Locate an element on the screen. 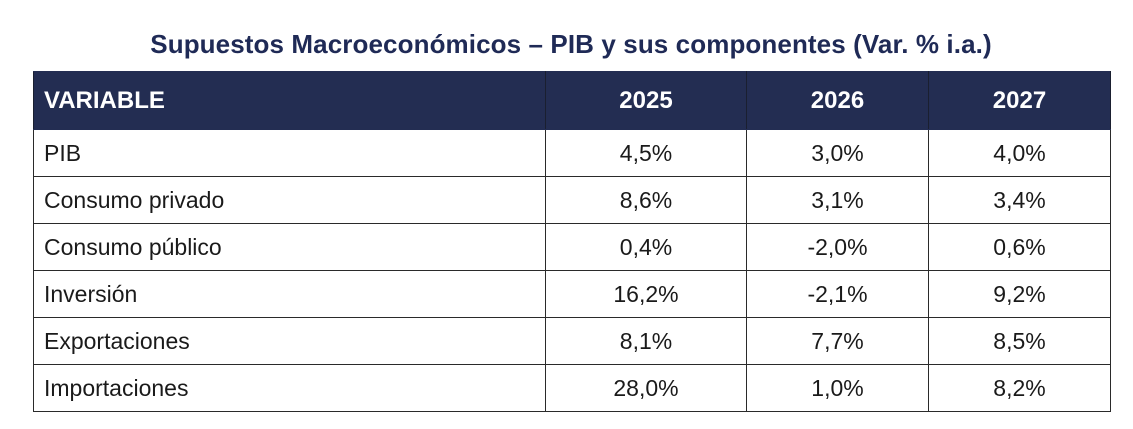 This screenshot has width=1133, height=429. table-row: Consumo privado 8,6% 3,1% 3,4% is located at coordinates (572, 200).